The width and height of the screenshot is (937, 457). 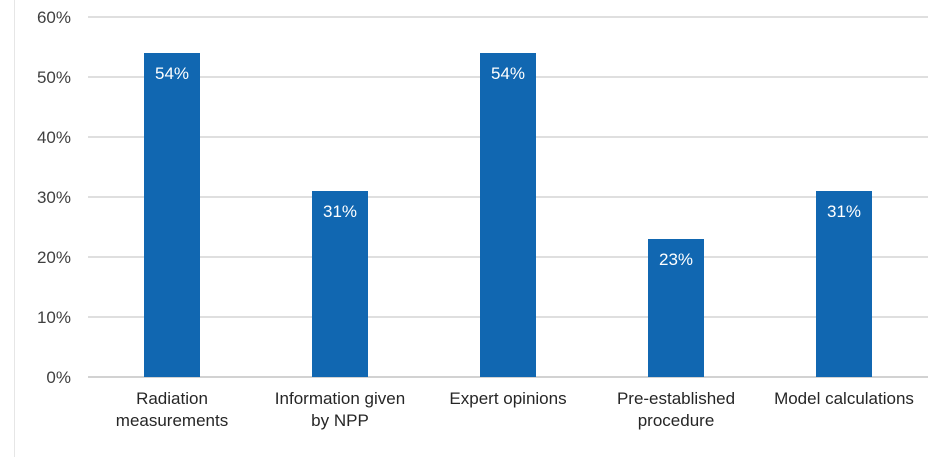 I want to click on x-category-label: measurements, so click(x=172, y=420).